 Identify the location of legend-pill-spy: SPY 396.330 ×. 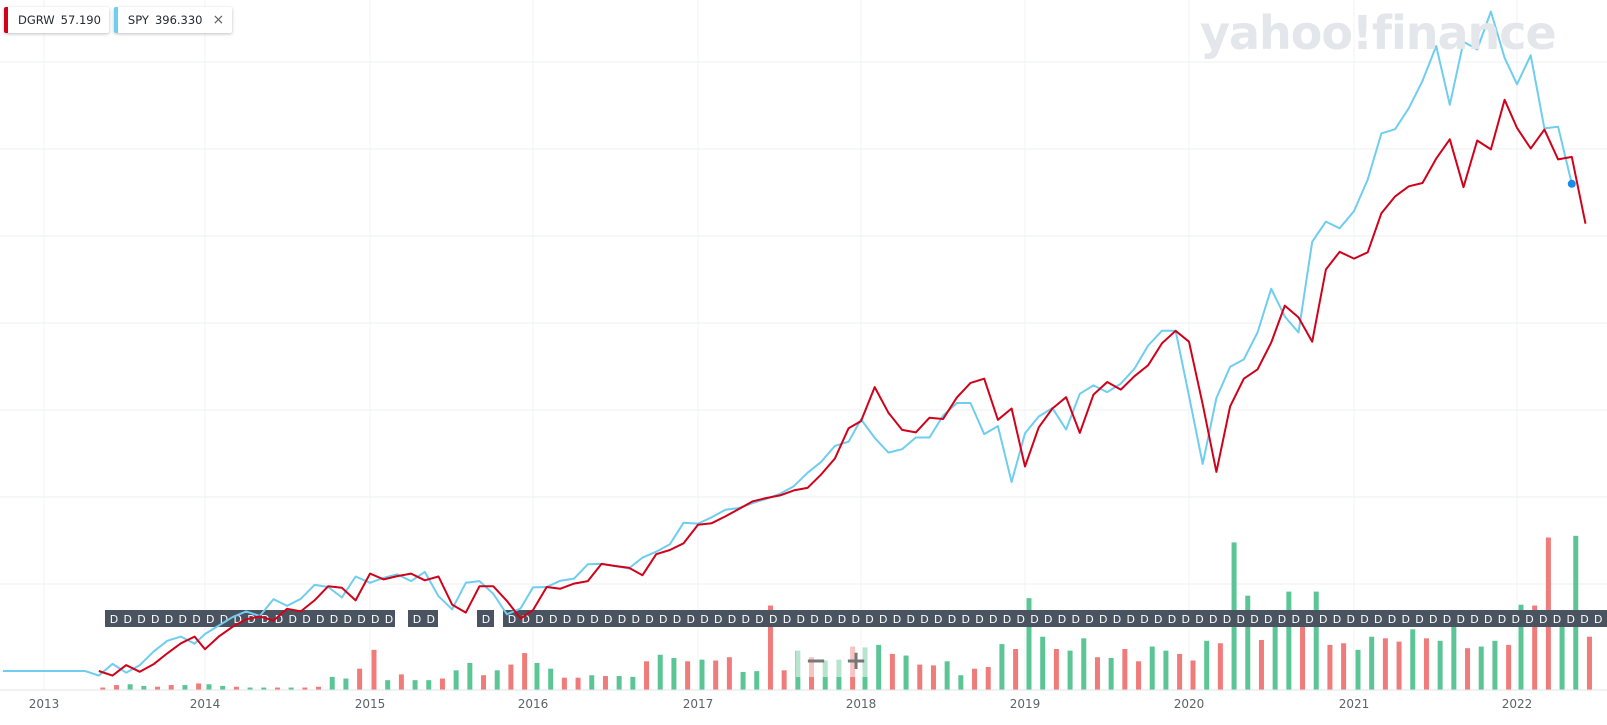
(173, 20).